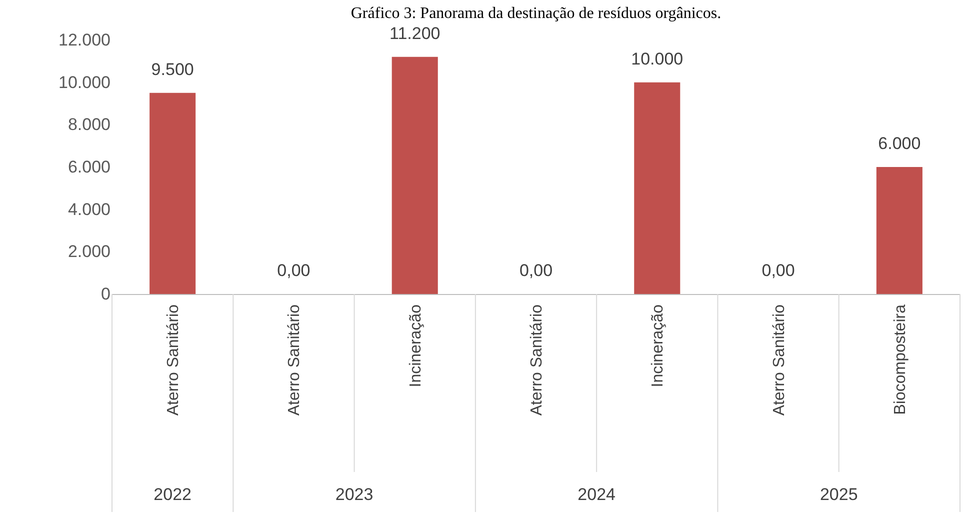 Image resolution: width=974 pixels, height=518 pixels. What do you see at coordinates (84, 82) in the screenshot?
I see `y-tick-label: 10.000` at bounding box center [84, 82].